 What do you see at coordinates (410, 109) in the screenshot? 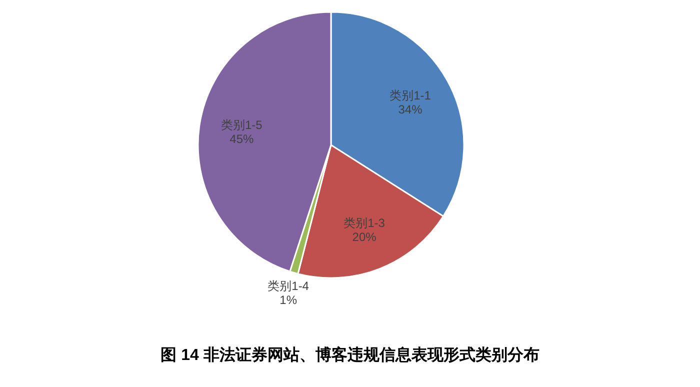
I see `data-label: 34%` at bounding box center [410, 109].